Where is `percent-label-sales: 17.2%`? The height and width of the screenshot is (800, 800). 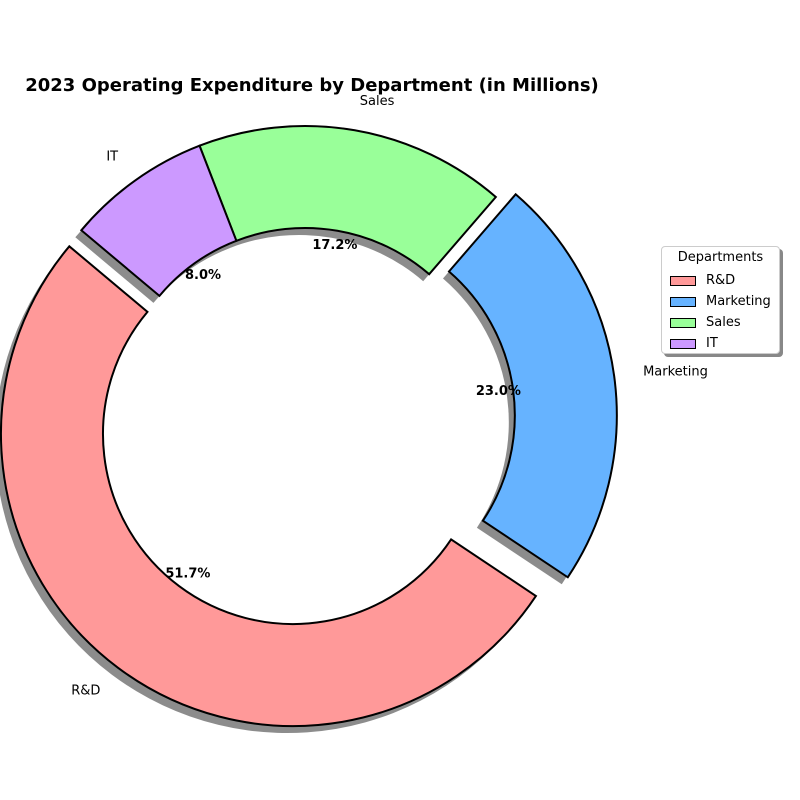
percent-label-sales: 17.2% is located at coordinates (334, 245).